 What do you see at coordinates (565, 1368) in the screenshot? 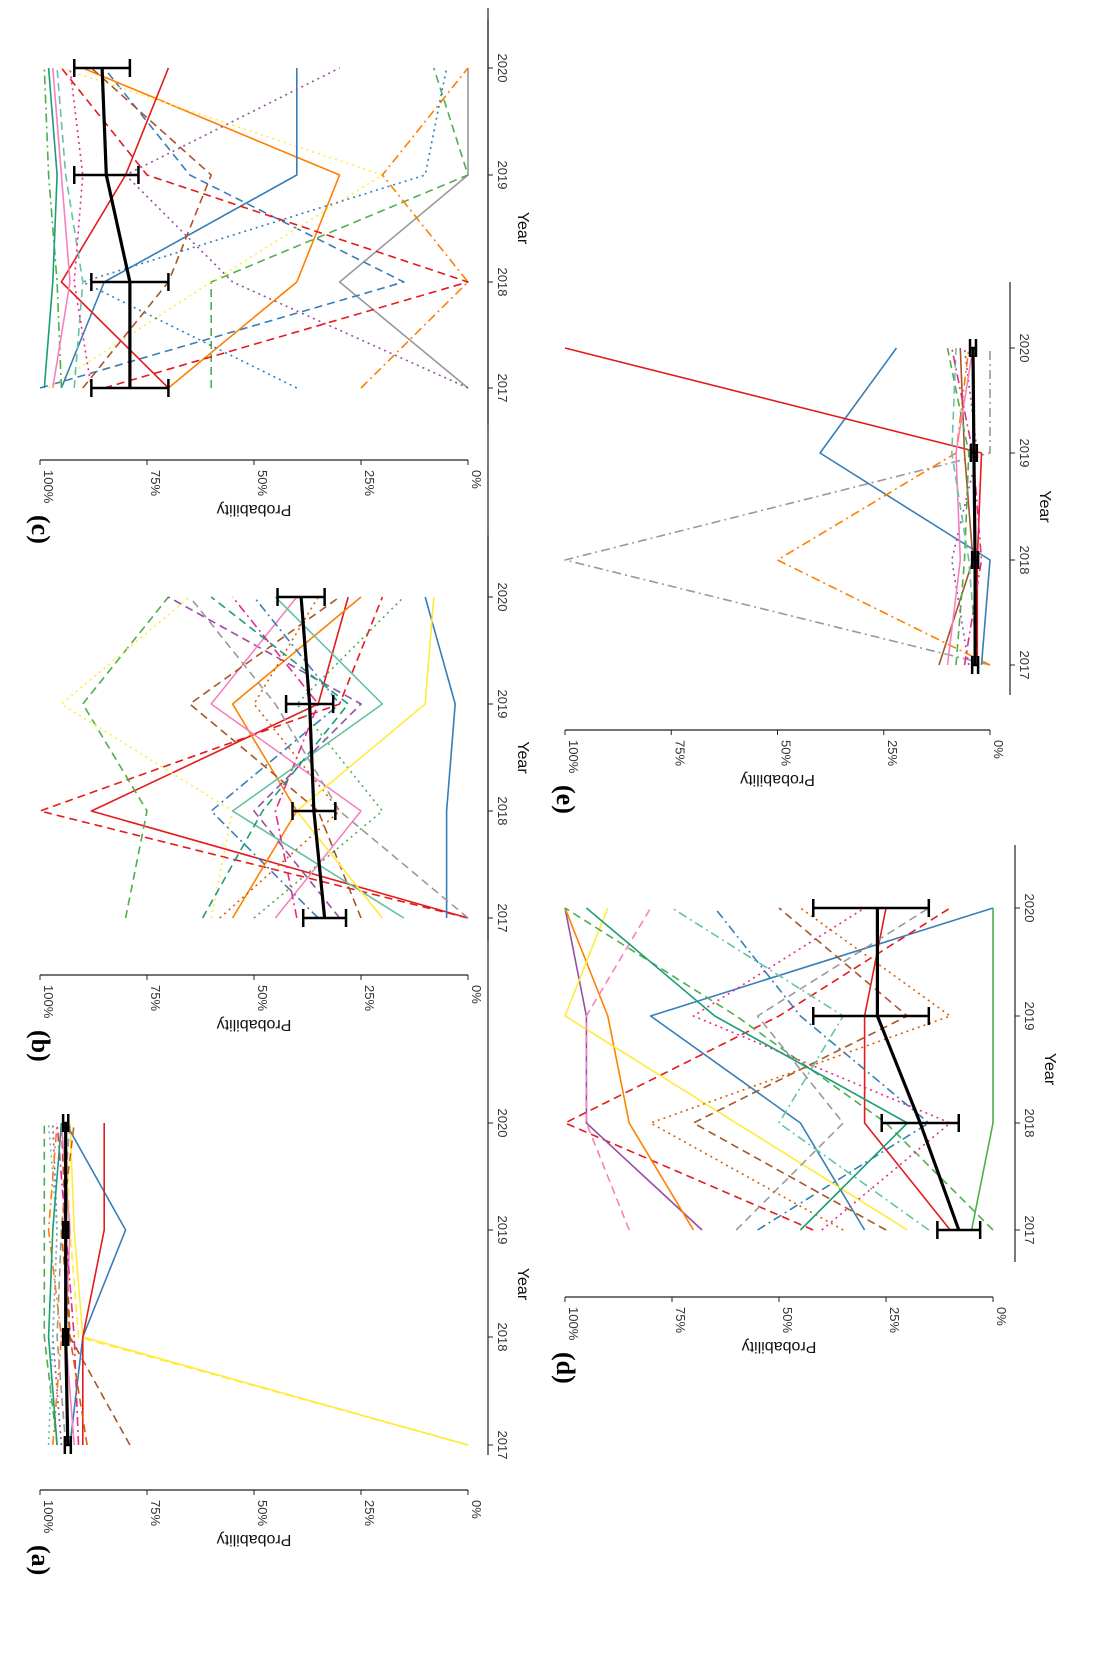
I see `panel-letter: (d)` at bounding box center [565, 1368].